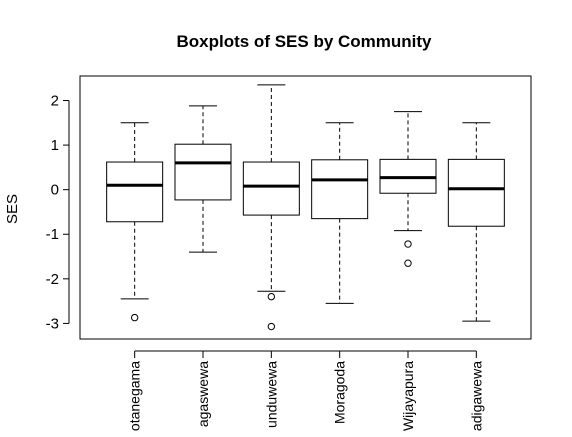 The height and width of the screenshot is (437, 572). What do you see at coordinates (55, 101) in the screenshot?
I see `y-tick-label: 2` at bounding box center [55, 101].